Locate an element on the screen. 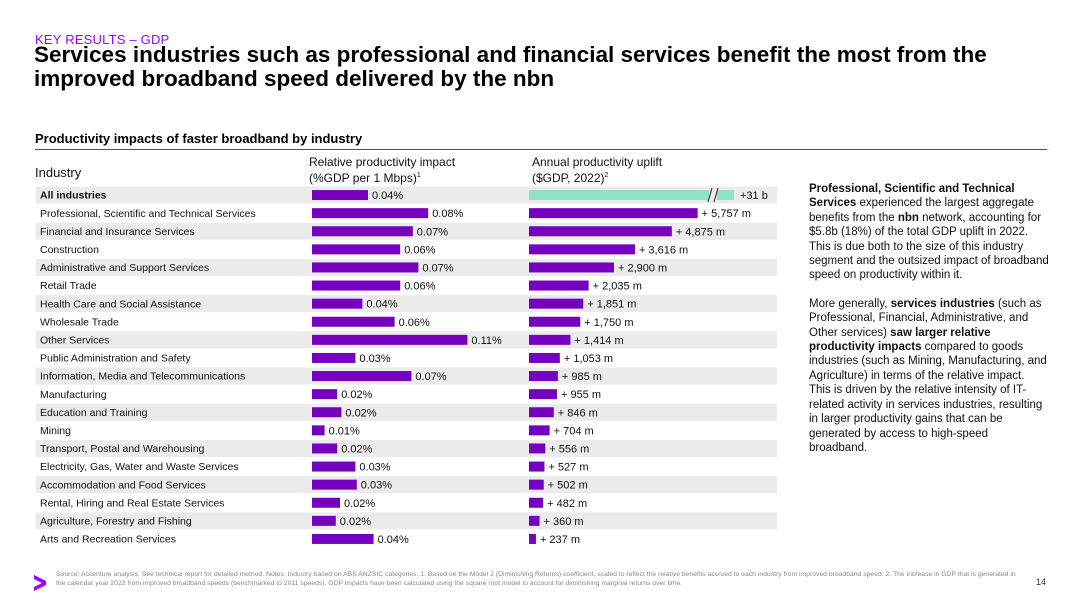  annual-uplift-value: + 556 m is located at coordinates (569, 449).